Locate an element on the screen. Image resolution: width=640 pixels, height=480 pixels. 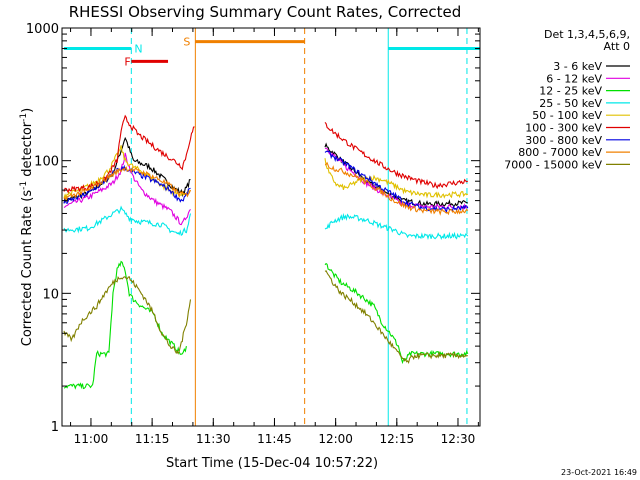
y-tick-label-1000: 1000 is located at coordinates (42, 29).